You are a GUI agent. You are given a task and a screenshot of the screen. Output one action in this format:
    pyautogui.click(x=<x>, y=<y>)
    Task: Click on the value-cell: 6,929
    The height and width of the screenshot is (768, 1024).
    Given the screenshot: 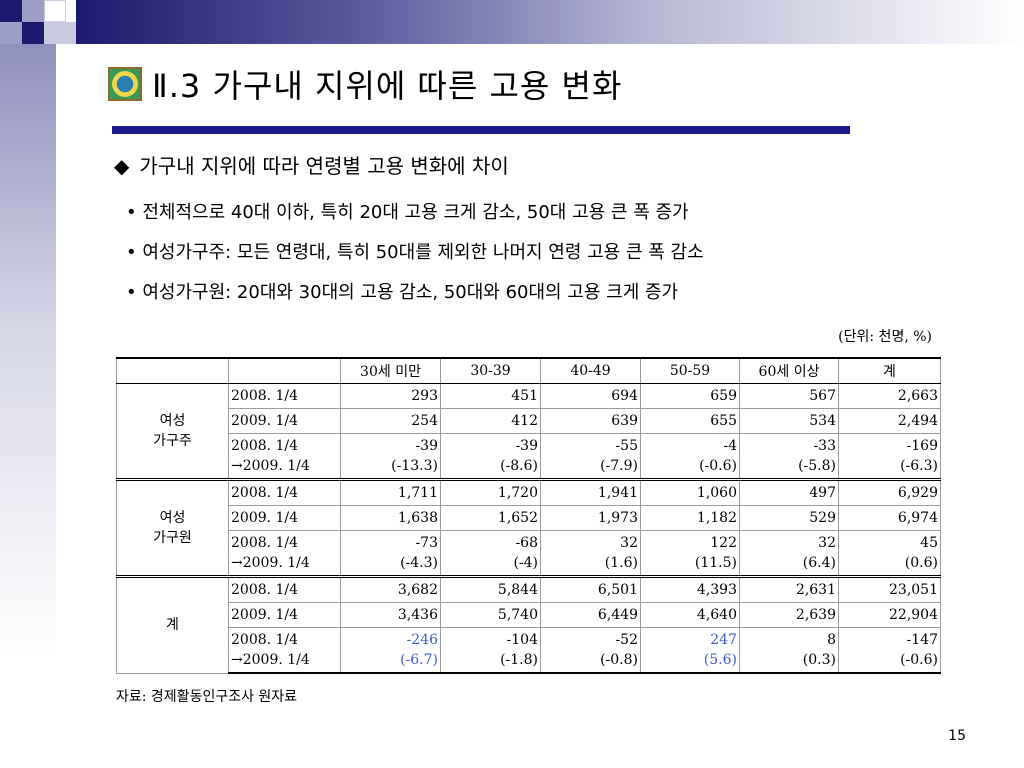 What is the action you would take?
    pyautogui.click(x=889, y=492)
    